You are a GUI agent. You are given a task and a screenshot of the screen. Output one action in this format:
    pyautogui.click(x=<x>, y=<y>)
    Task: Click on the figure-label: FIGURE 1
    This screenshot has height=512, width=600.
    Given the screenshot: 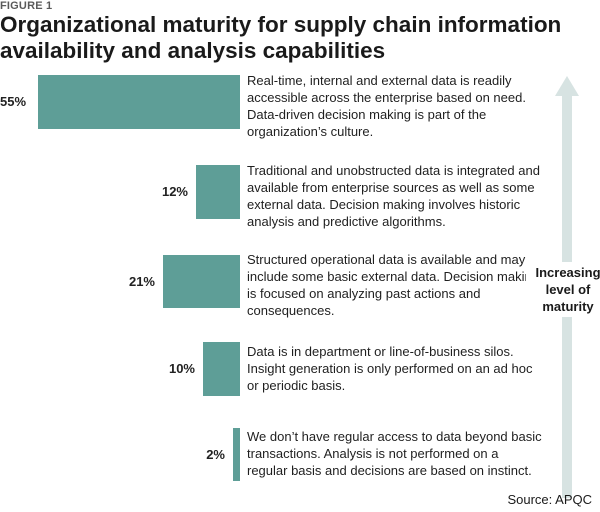 What is the action you would take?
    pyautogui.click(x=26, y=6)
    